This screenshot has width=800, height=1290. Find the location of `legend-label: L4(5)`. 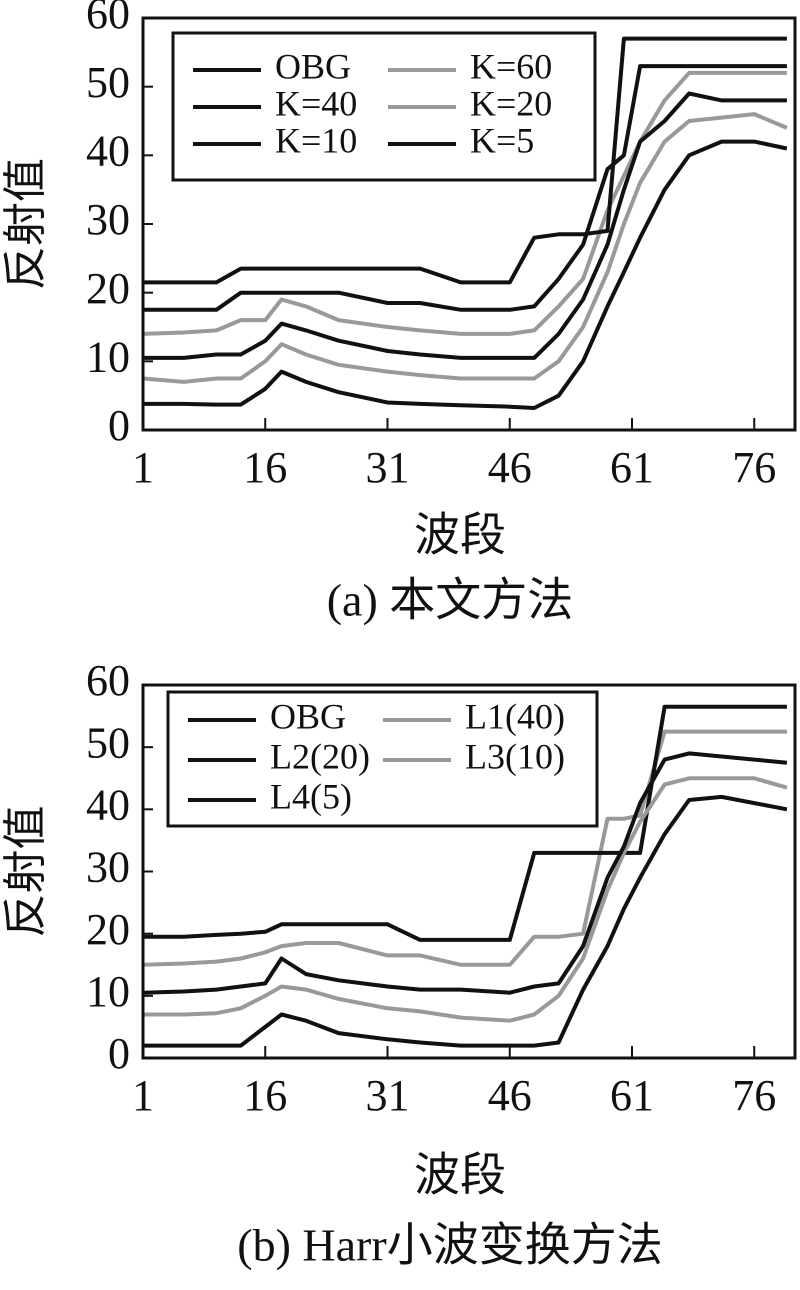

legend-label: L4(5) is located at coordinates (311, 796).